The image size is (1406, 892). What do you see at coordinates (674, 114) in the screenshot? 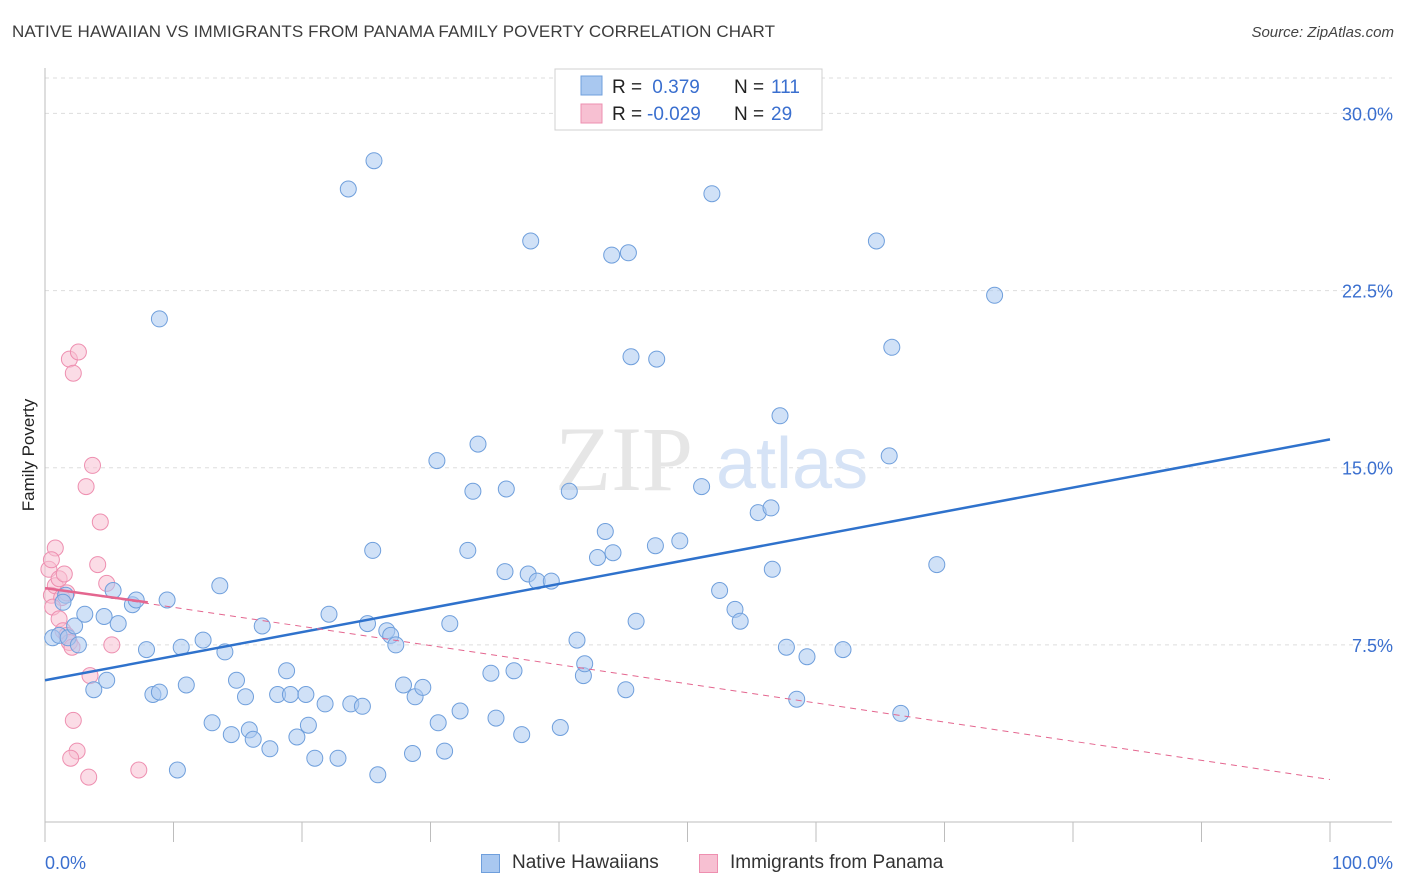
I see `legend-r-value-2: -0.029` at bounding box center [674, 114].